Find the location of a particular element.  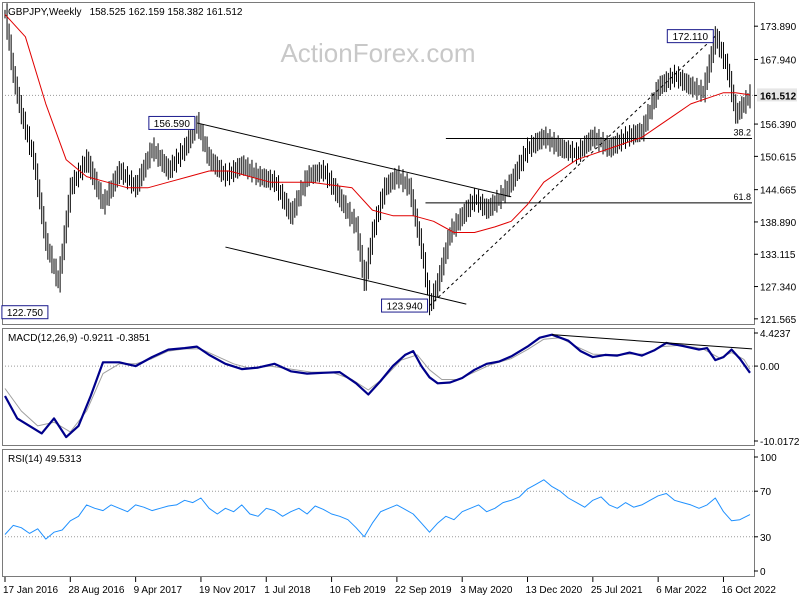

macd-axis-label: 0.00 is located at coordinates (770, 367).